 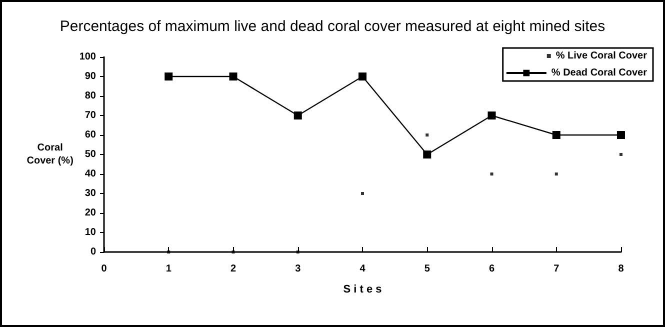 What do you see at coordinates (602, 56) in the screenshot?
I see `legend-label: % Live Coral Cover` at bounding box center [602, 56].